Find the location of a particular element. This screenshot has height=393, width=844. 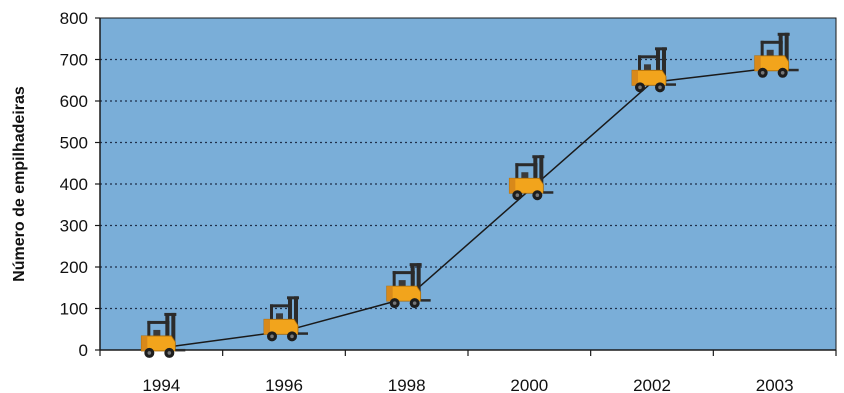

x-tick-label: 2002 is located at coordinates (652, 384).